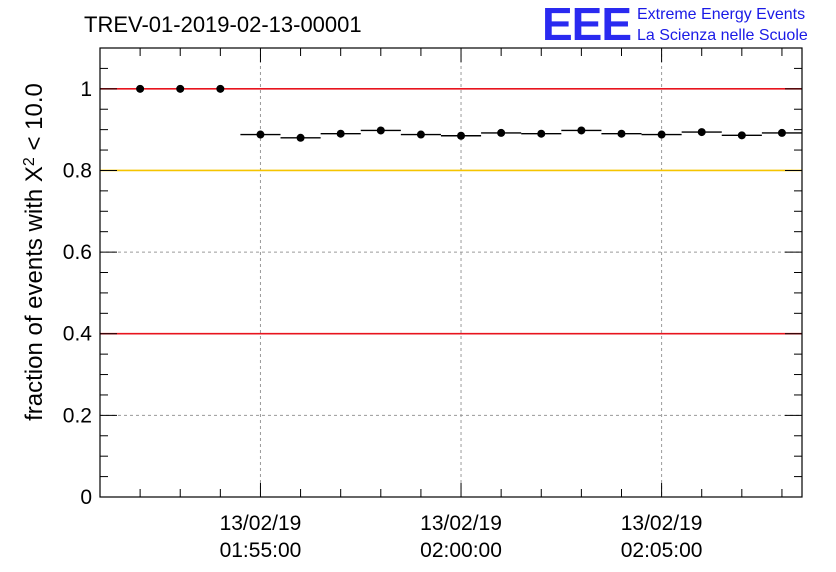 The image size is (836, 572). Describe the element at coordinates (586, 25) in the screenshot. I see `eee-logo-letters: EEE` at that location.